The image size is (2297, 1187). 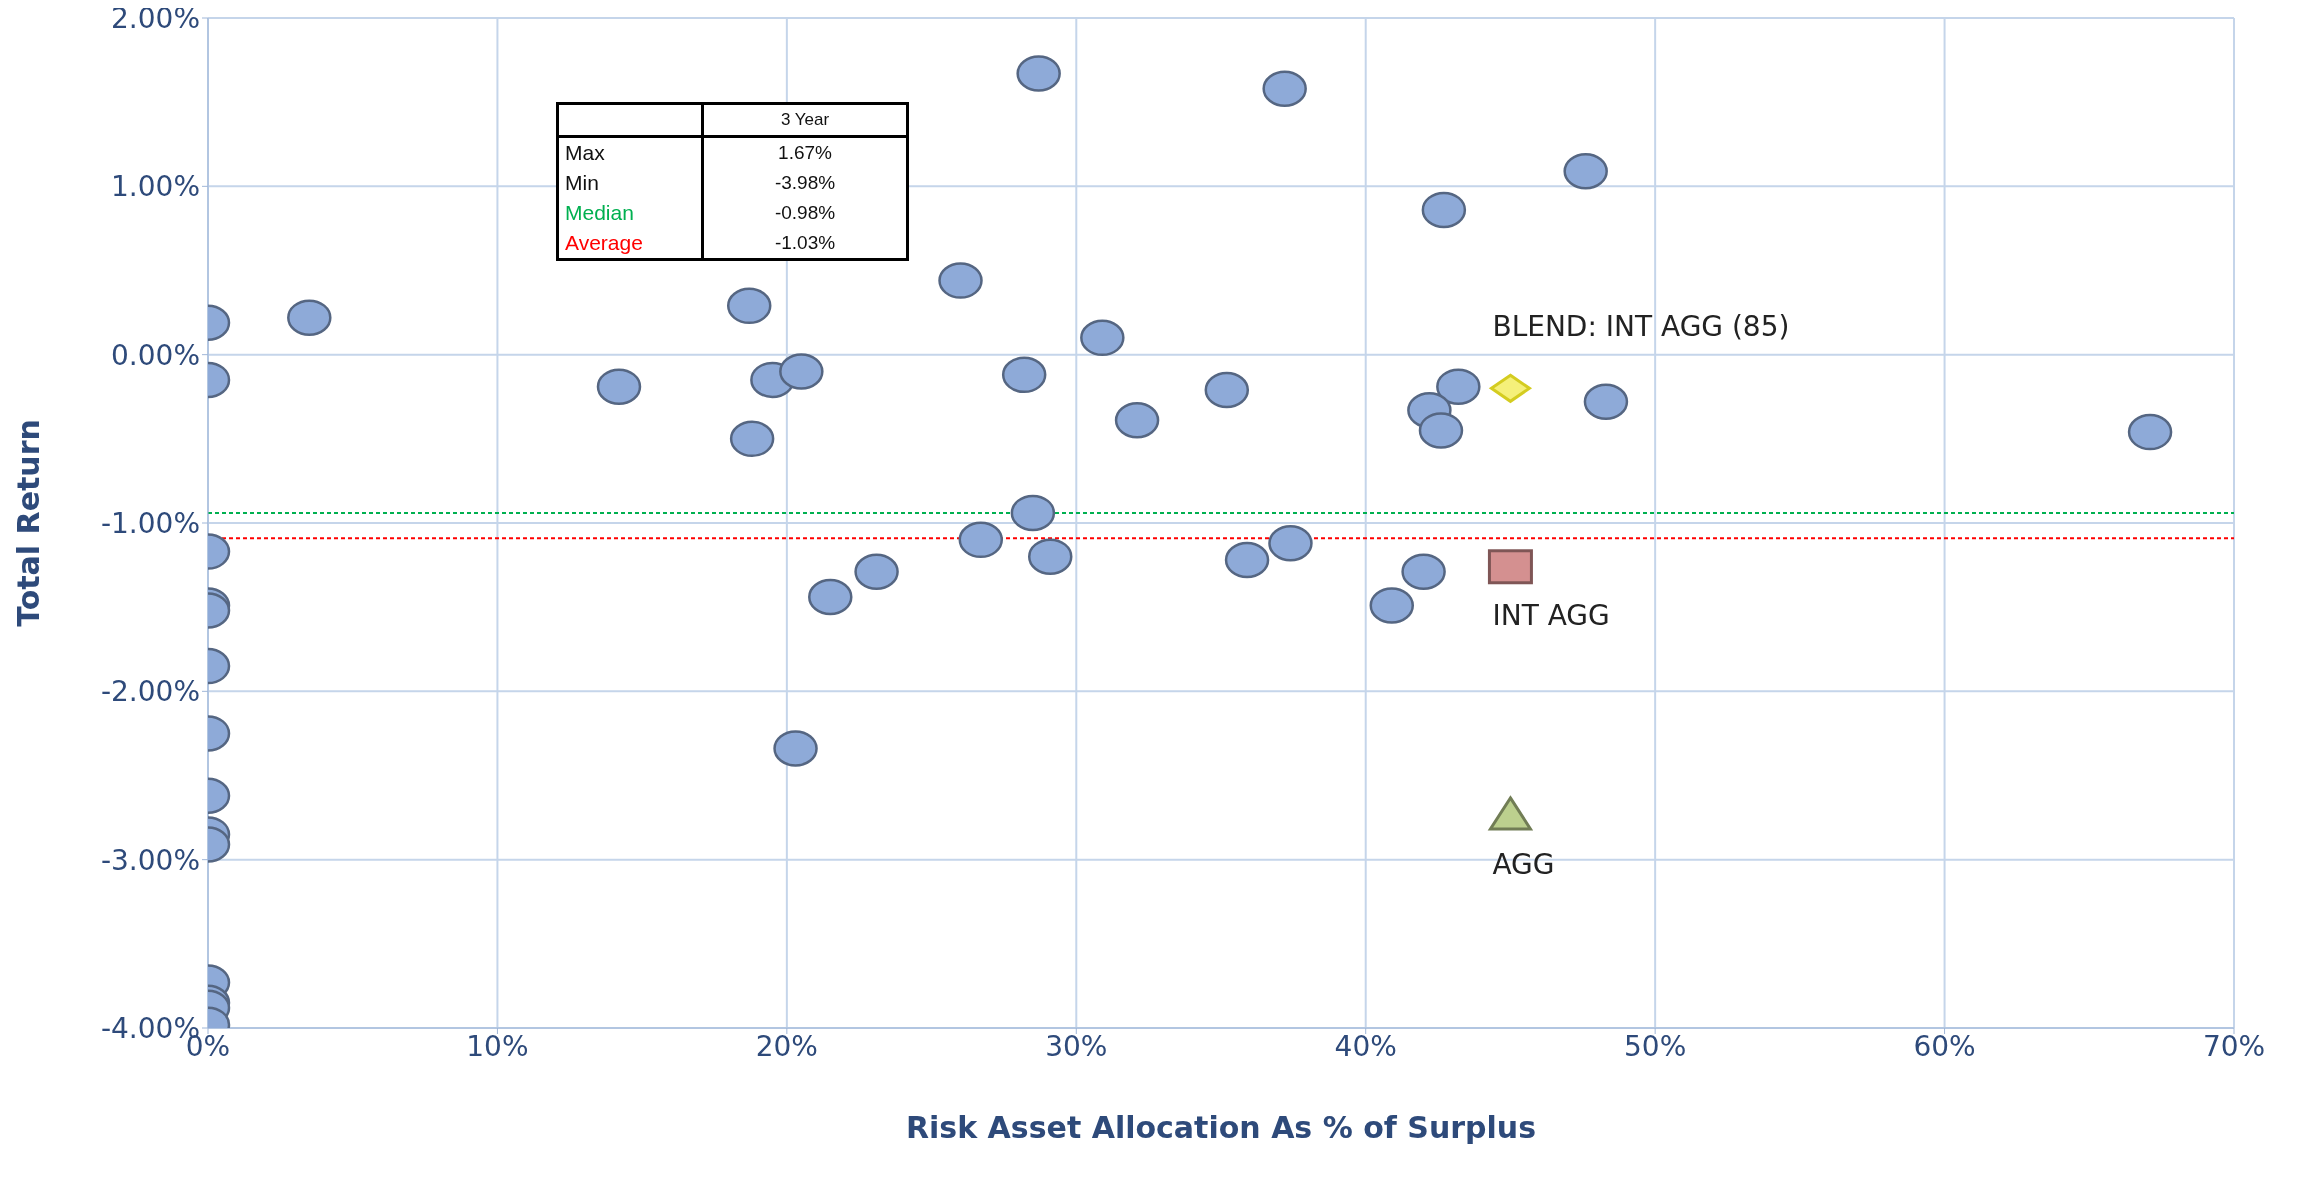 What do you see at coordinates (1365, 1046) in the screenshot?
I see `x-tick-label: 40%` at bounding box center [1365, 1046].